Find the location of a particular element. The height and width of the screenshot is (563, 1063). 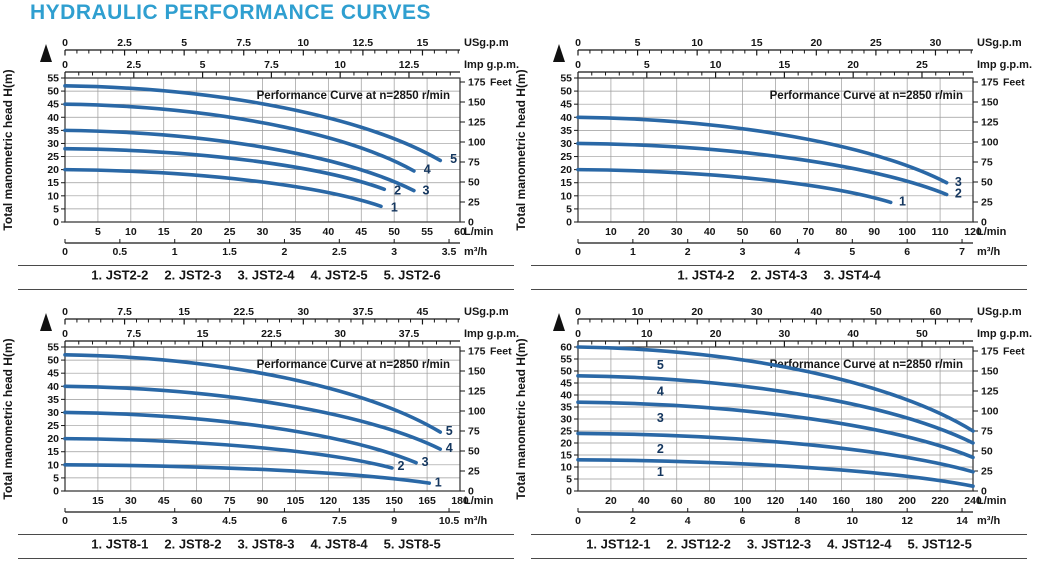

legend-jst4: 1. JST4-2 2. JST4-3 3. JST4-4 is located at coordinates (779, 277).